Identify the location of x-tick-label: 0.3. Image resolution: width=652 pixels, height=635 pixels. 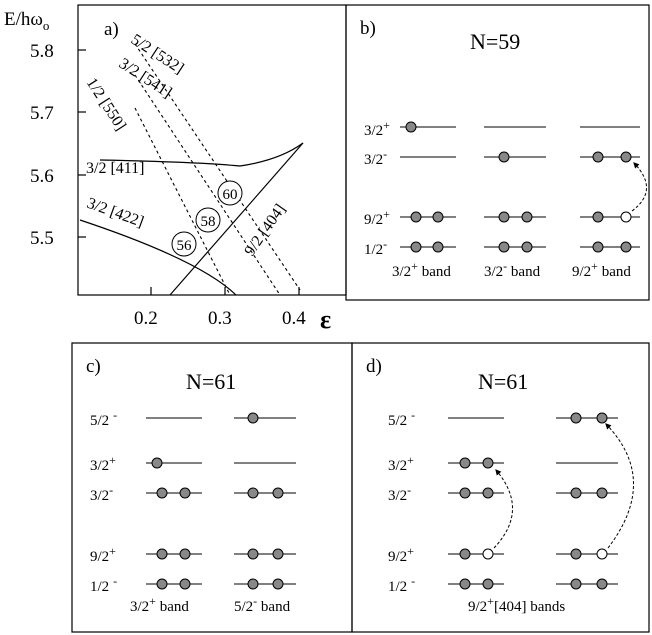
(220, 318).